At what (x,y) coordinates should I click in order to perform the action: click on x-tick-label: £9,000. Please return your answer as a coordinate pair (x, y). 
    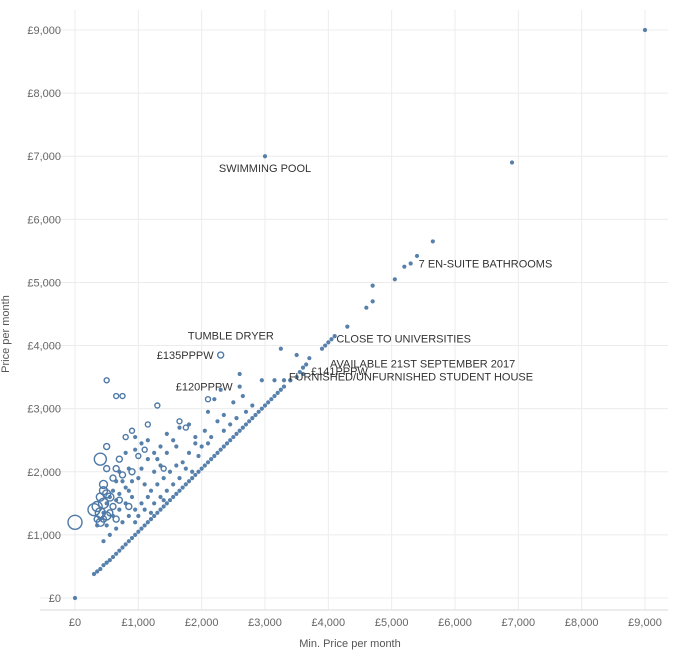
    Looking at the image, I should click on (645, 623).